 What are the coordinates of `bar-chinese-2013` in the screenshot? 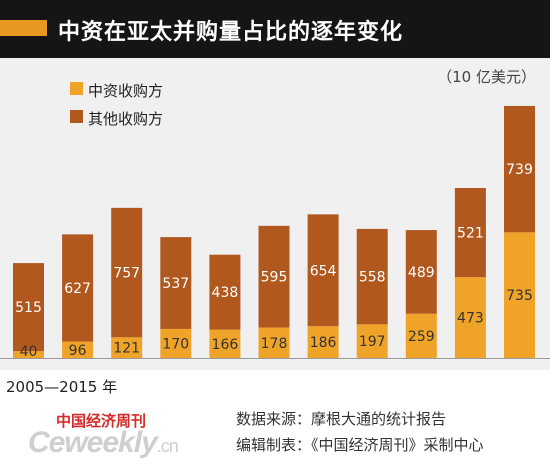 It's located at (421, 335).